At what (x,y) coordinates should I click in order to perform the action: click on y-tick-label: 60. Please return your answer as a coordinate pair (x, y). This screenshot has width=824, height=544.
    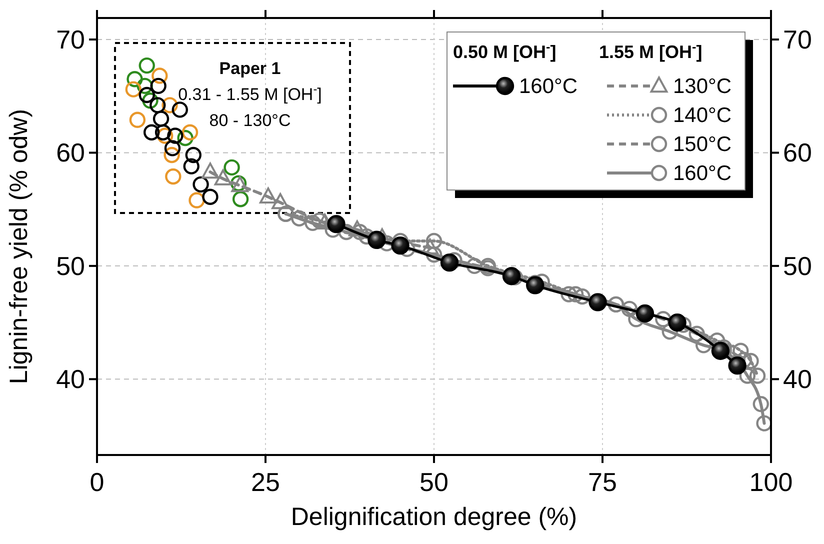
    Looking at the image, I should click on (70, 153).